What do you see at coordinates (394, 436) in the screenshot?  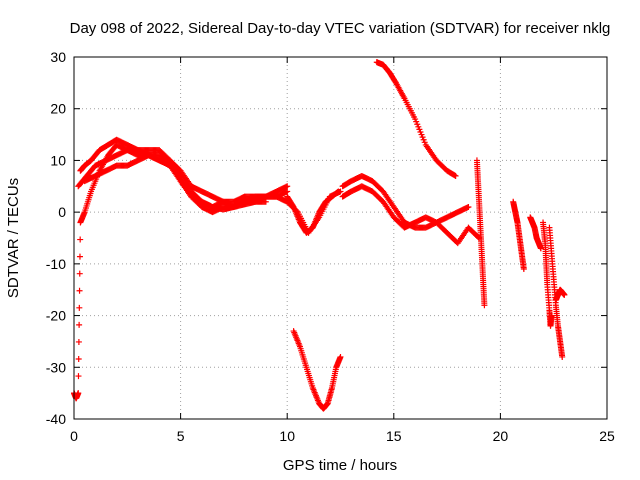 I see `x-tick-label: 15` at bounding box center [394, 436].